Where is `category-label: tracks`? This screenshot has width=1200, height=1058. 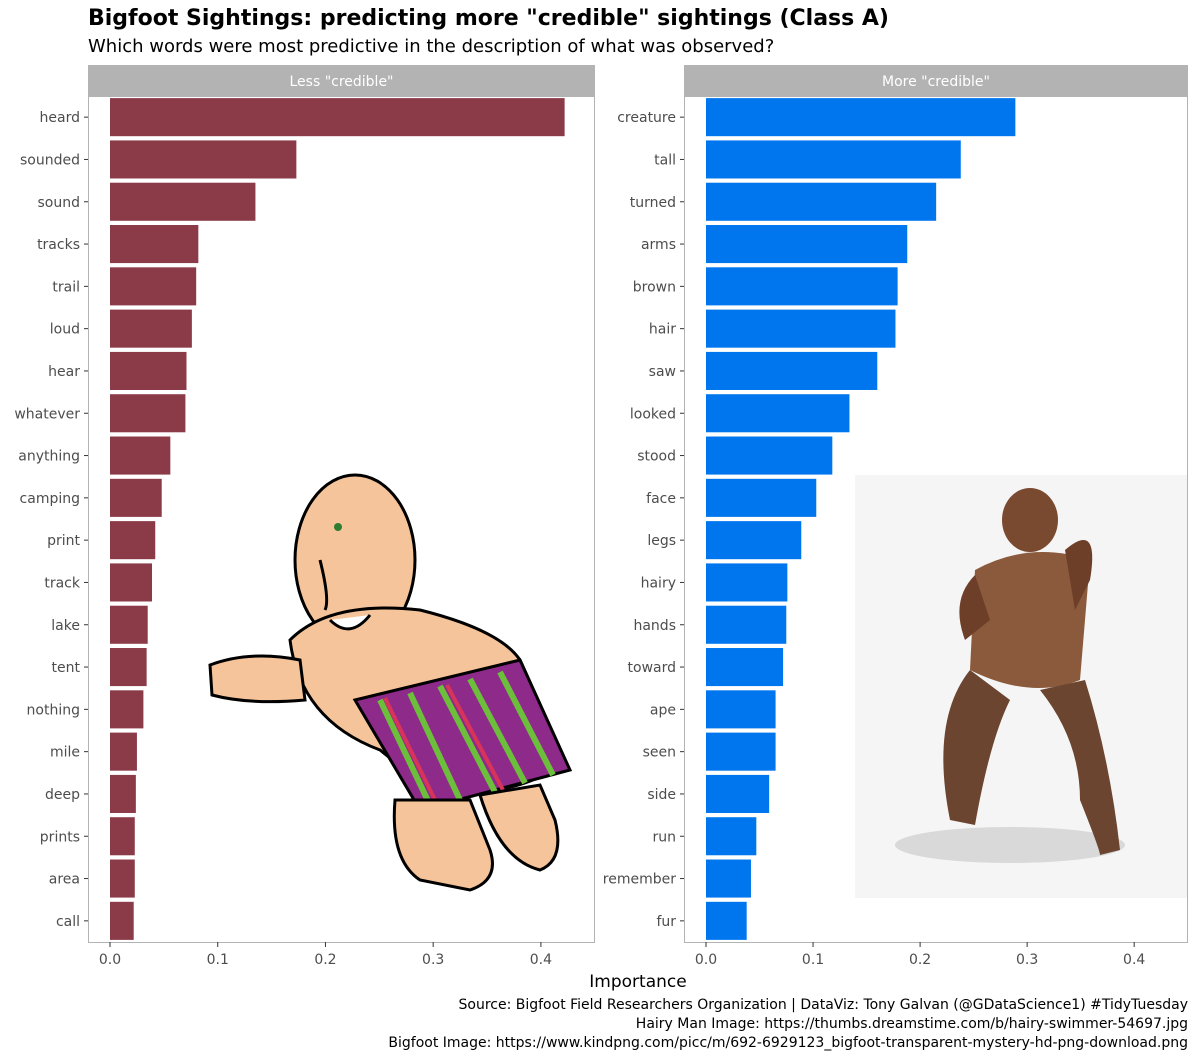 category-label: tracks is located at coordinates (58, 245).